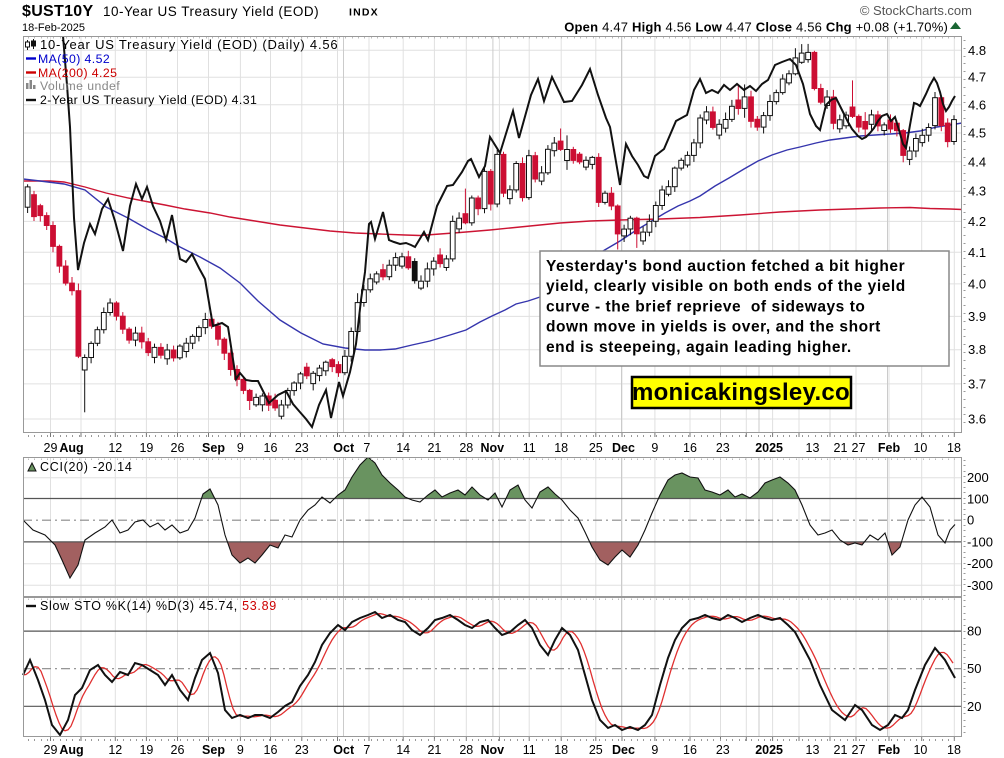 The height and width of the screenshot is (758, 1004). What do you see at coordinates (980, 585) in the screenshot?
I see `svg-text: -300` at bounding box center [980, 585].